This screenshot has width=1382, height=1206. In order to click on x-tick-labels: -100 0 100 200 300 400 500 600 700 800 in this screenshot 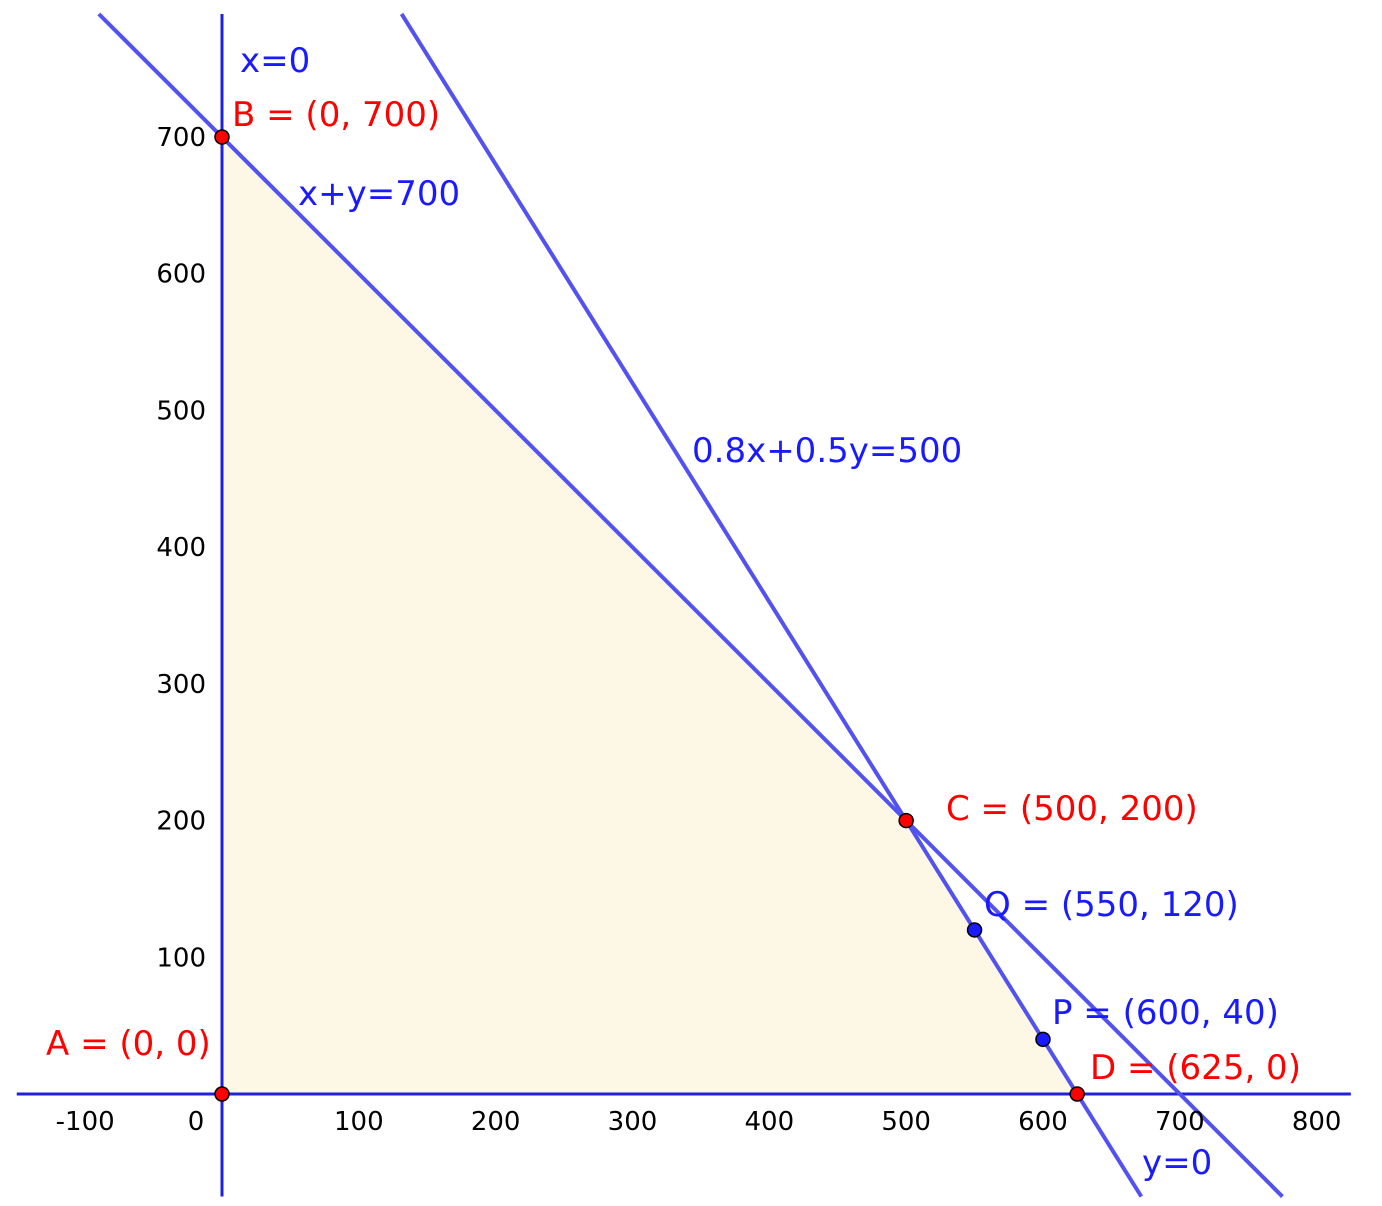, I will do `click(699, 1122)`.